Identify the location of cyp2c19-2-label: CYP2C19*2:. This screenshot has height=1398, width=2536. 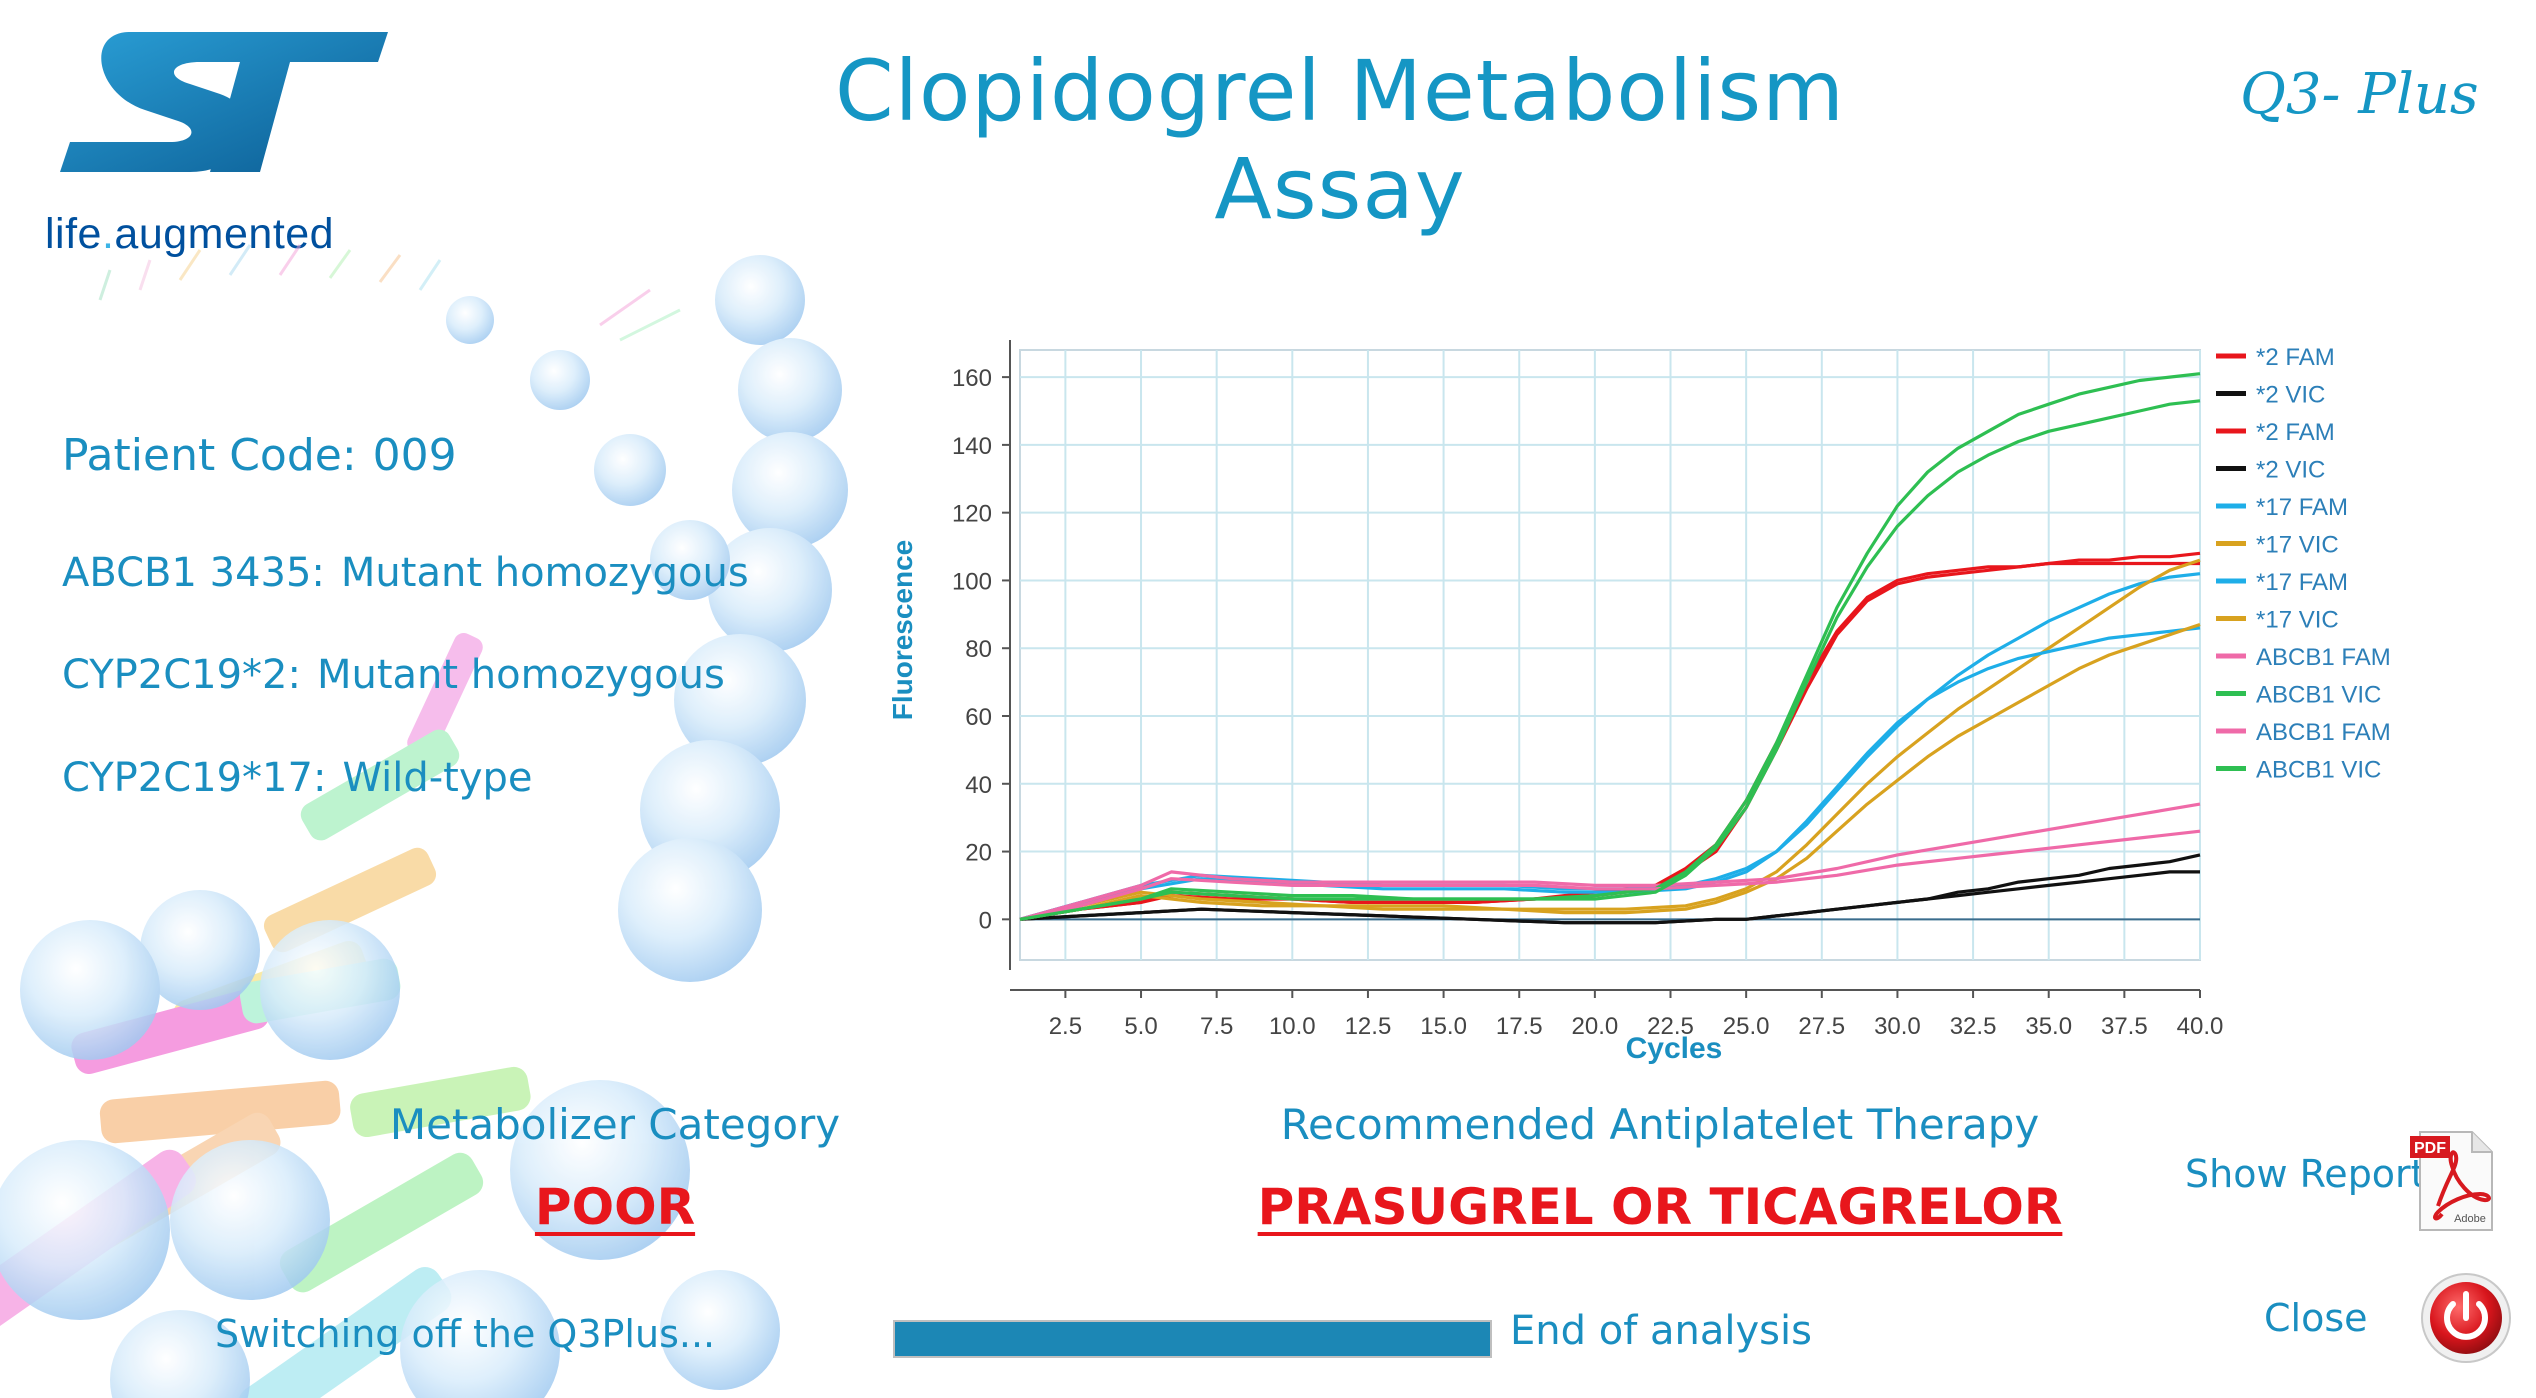
(181, 675).